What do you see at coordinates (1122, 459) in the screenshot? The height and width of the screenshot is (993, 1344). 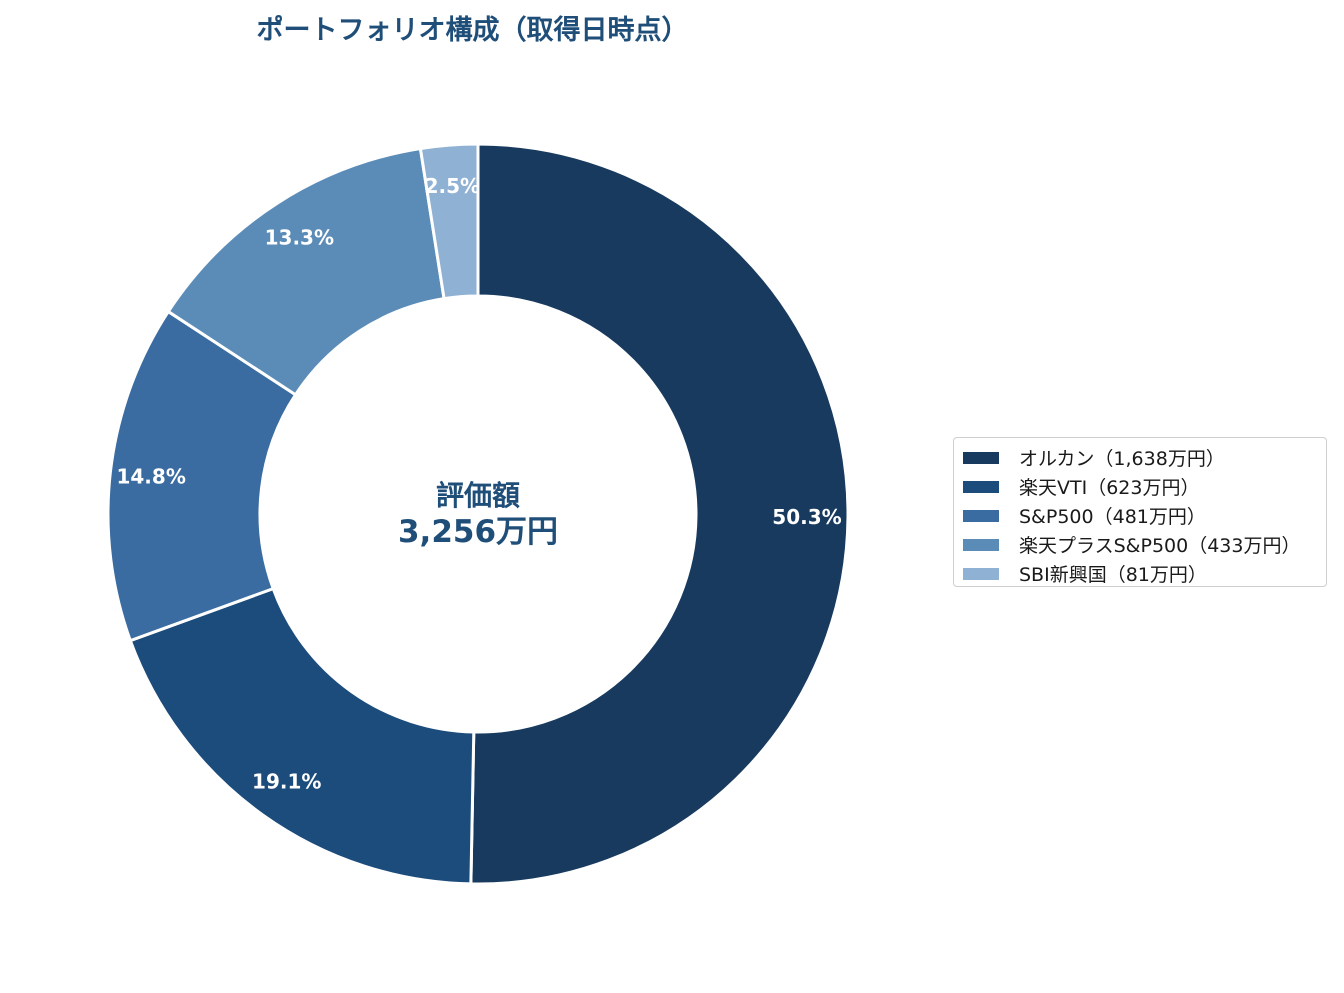 I see `legend-label-1: オルカン（1,638万円）` at bounding box center [1122, 459].